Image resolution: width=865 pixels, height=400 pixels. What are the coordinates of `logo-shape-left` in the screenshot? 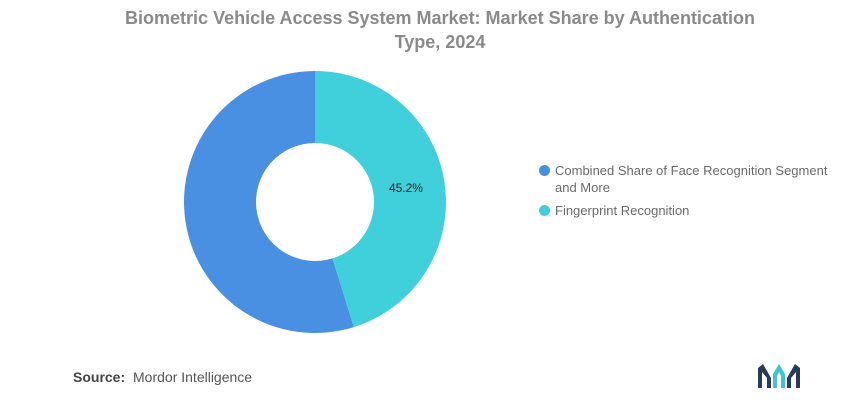 It's located at (764, 376).